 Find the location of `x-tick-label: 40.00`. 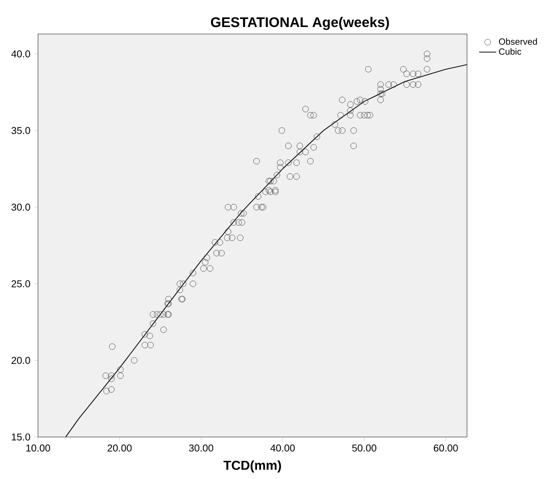

x-tick-label: 40.00 is located at coordinates (282, 448).